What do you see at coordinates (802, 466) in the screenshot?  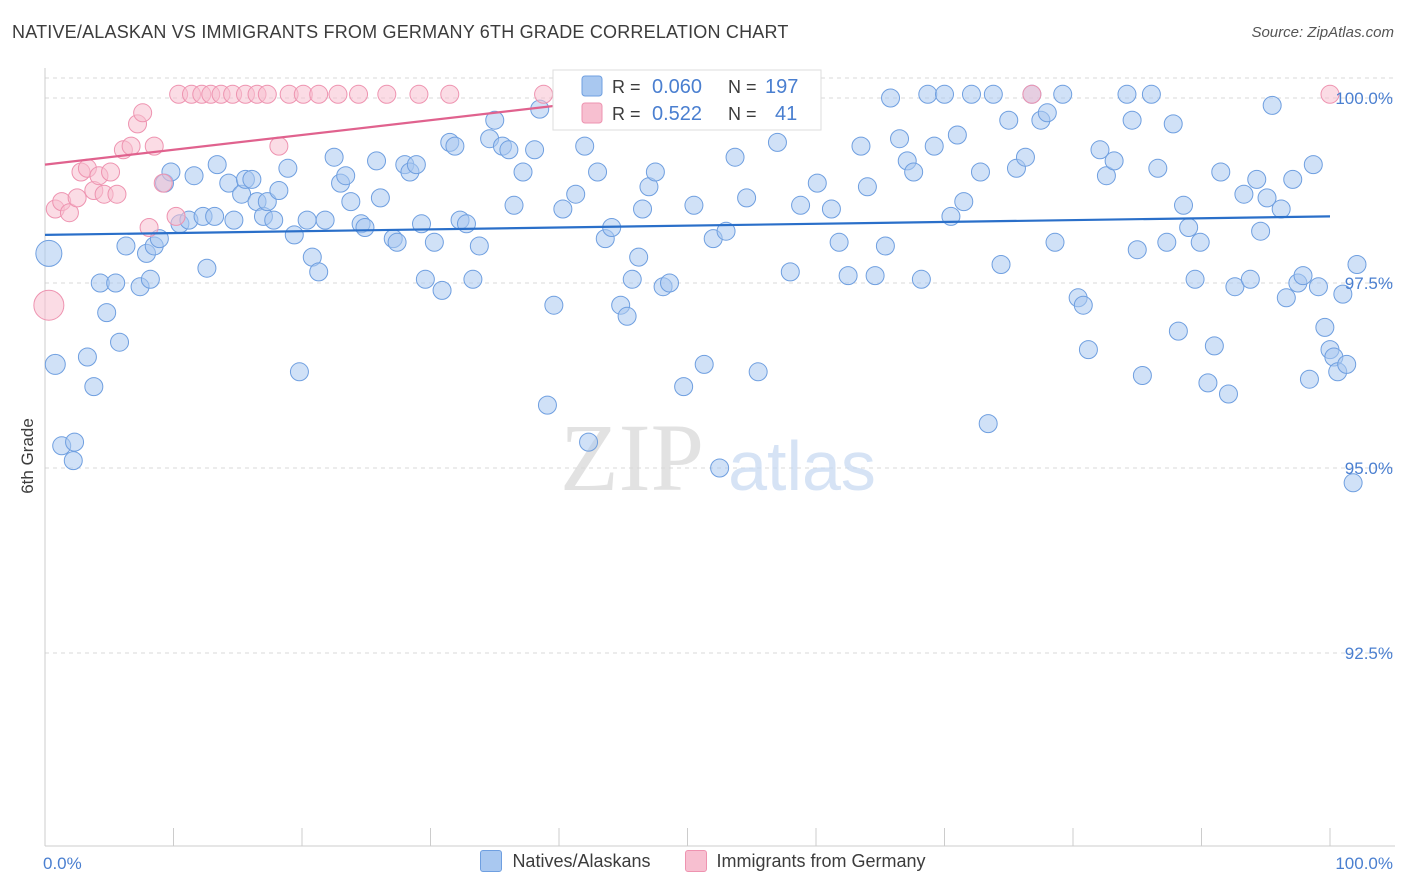 I see `watermark-atlas: atlas` at bounding box center [802, 466].